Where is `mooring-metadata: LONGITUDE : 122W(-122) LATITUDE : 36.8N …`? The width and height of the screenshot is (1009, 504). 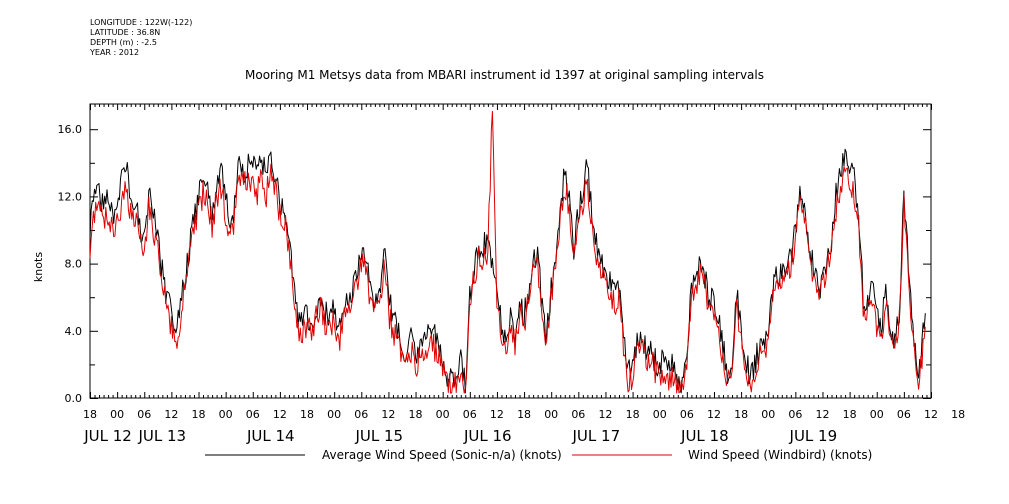 mooring-metadata: LONGITUDE : 122W(-122) LATITUDE : 36.8N … is located at coordinates (141, 38).